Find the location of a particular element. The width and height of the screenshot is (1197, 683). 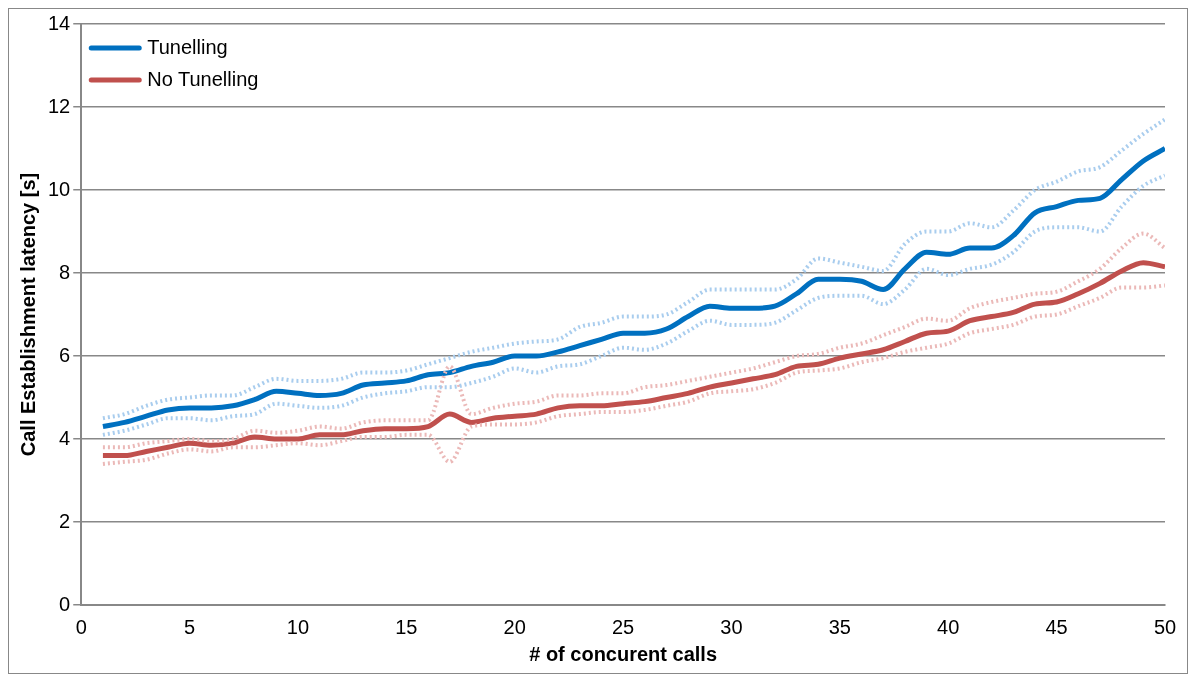

x-tick-label: 5 is located at coordinates (190, 626).